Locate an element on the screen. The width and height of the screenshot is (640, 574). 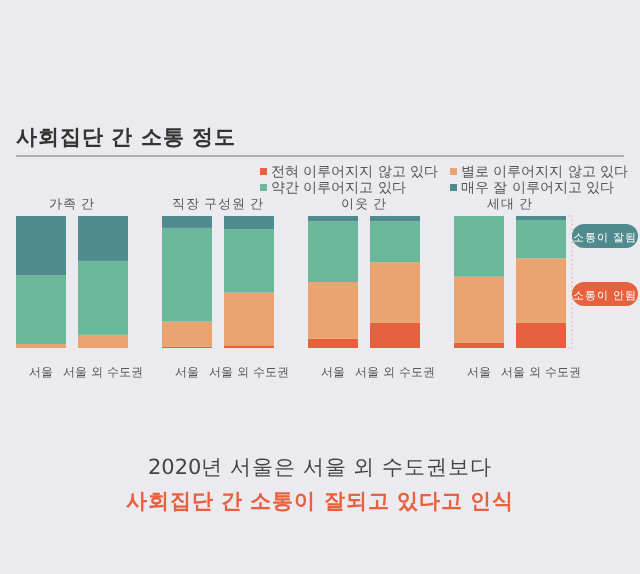
text: 사회집단 간 소통이 잘되고 있다고 인식 is located at coordinates (320, 502).